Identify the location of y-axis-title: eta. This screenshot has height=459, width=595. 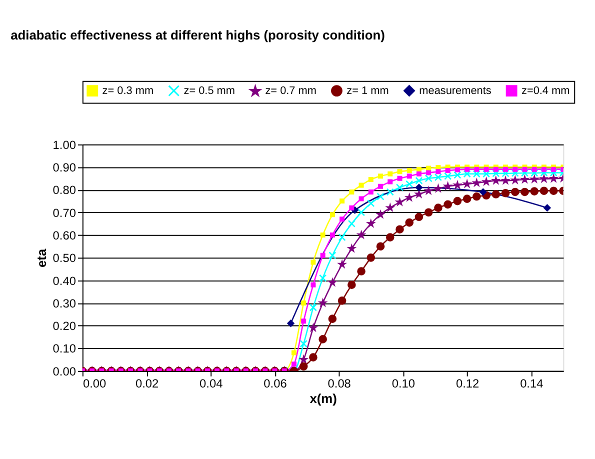
(41, 258).